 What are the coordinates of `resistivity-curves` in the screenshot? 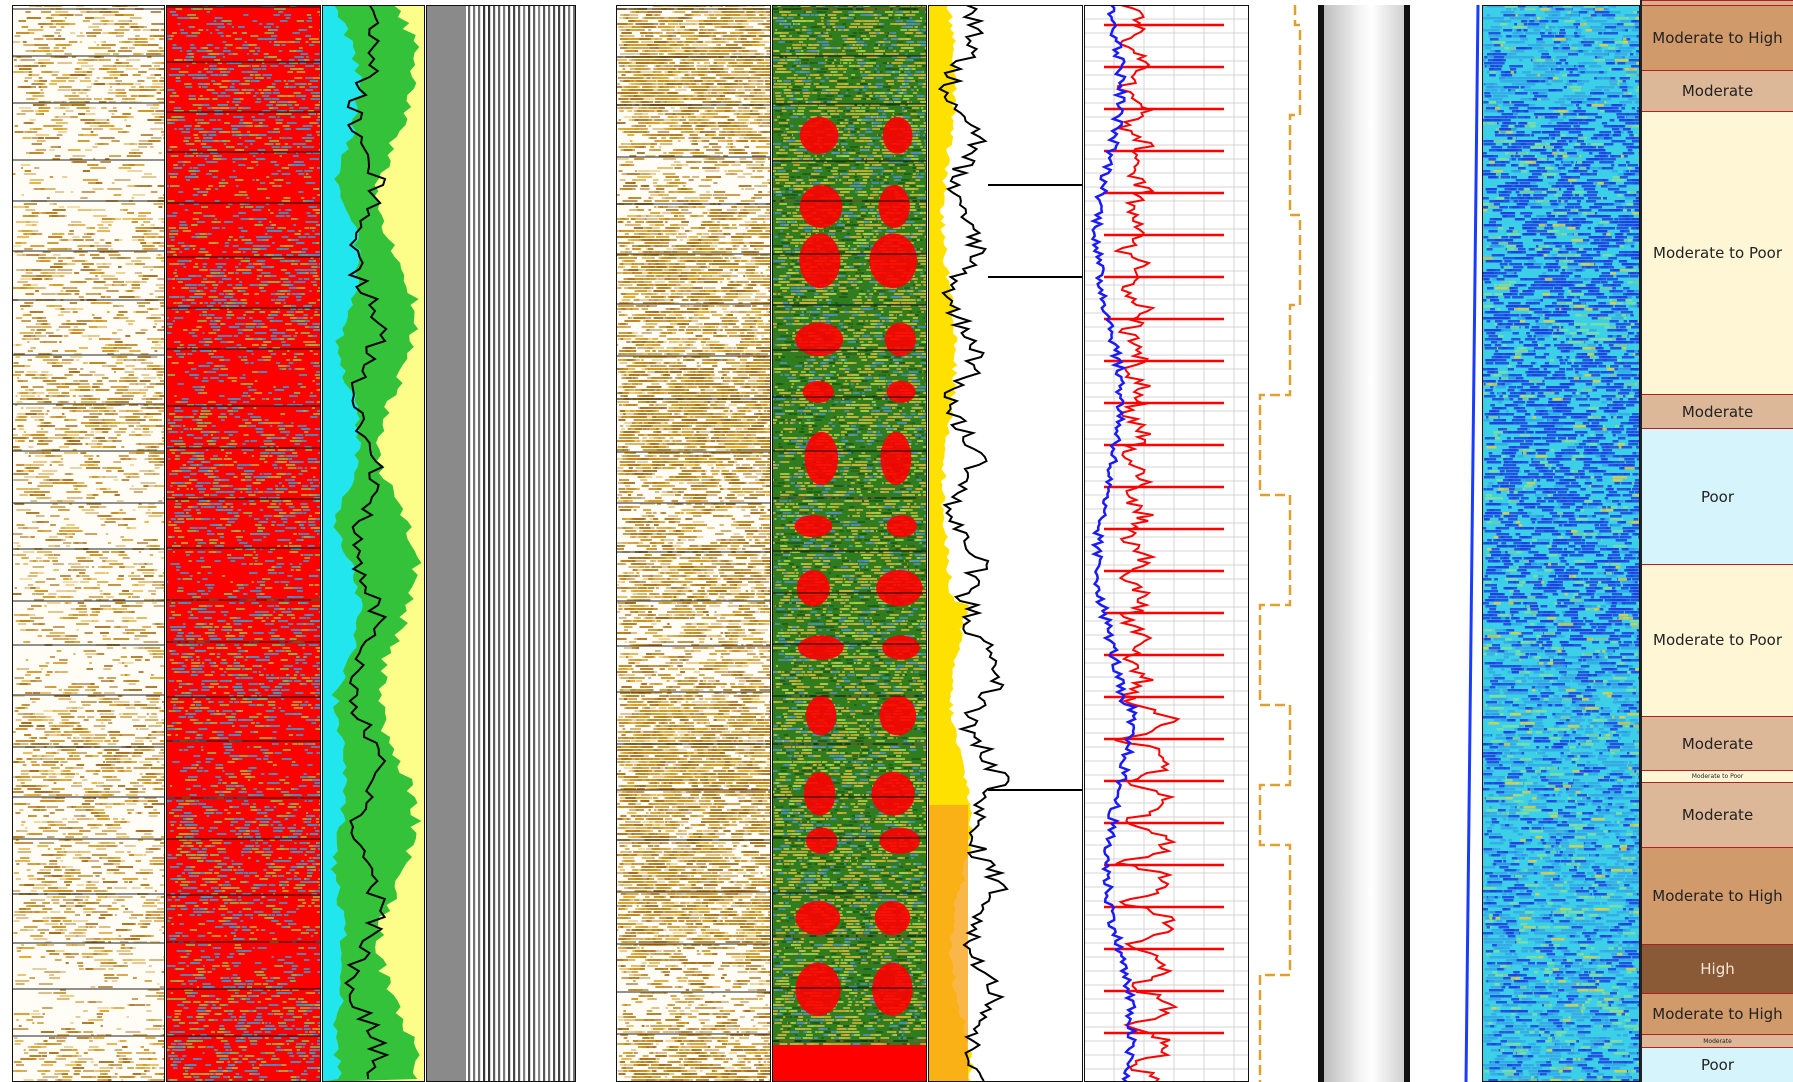 It's located at (1166, 543).